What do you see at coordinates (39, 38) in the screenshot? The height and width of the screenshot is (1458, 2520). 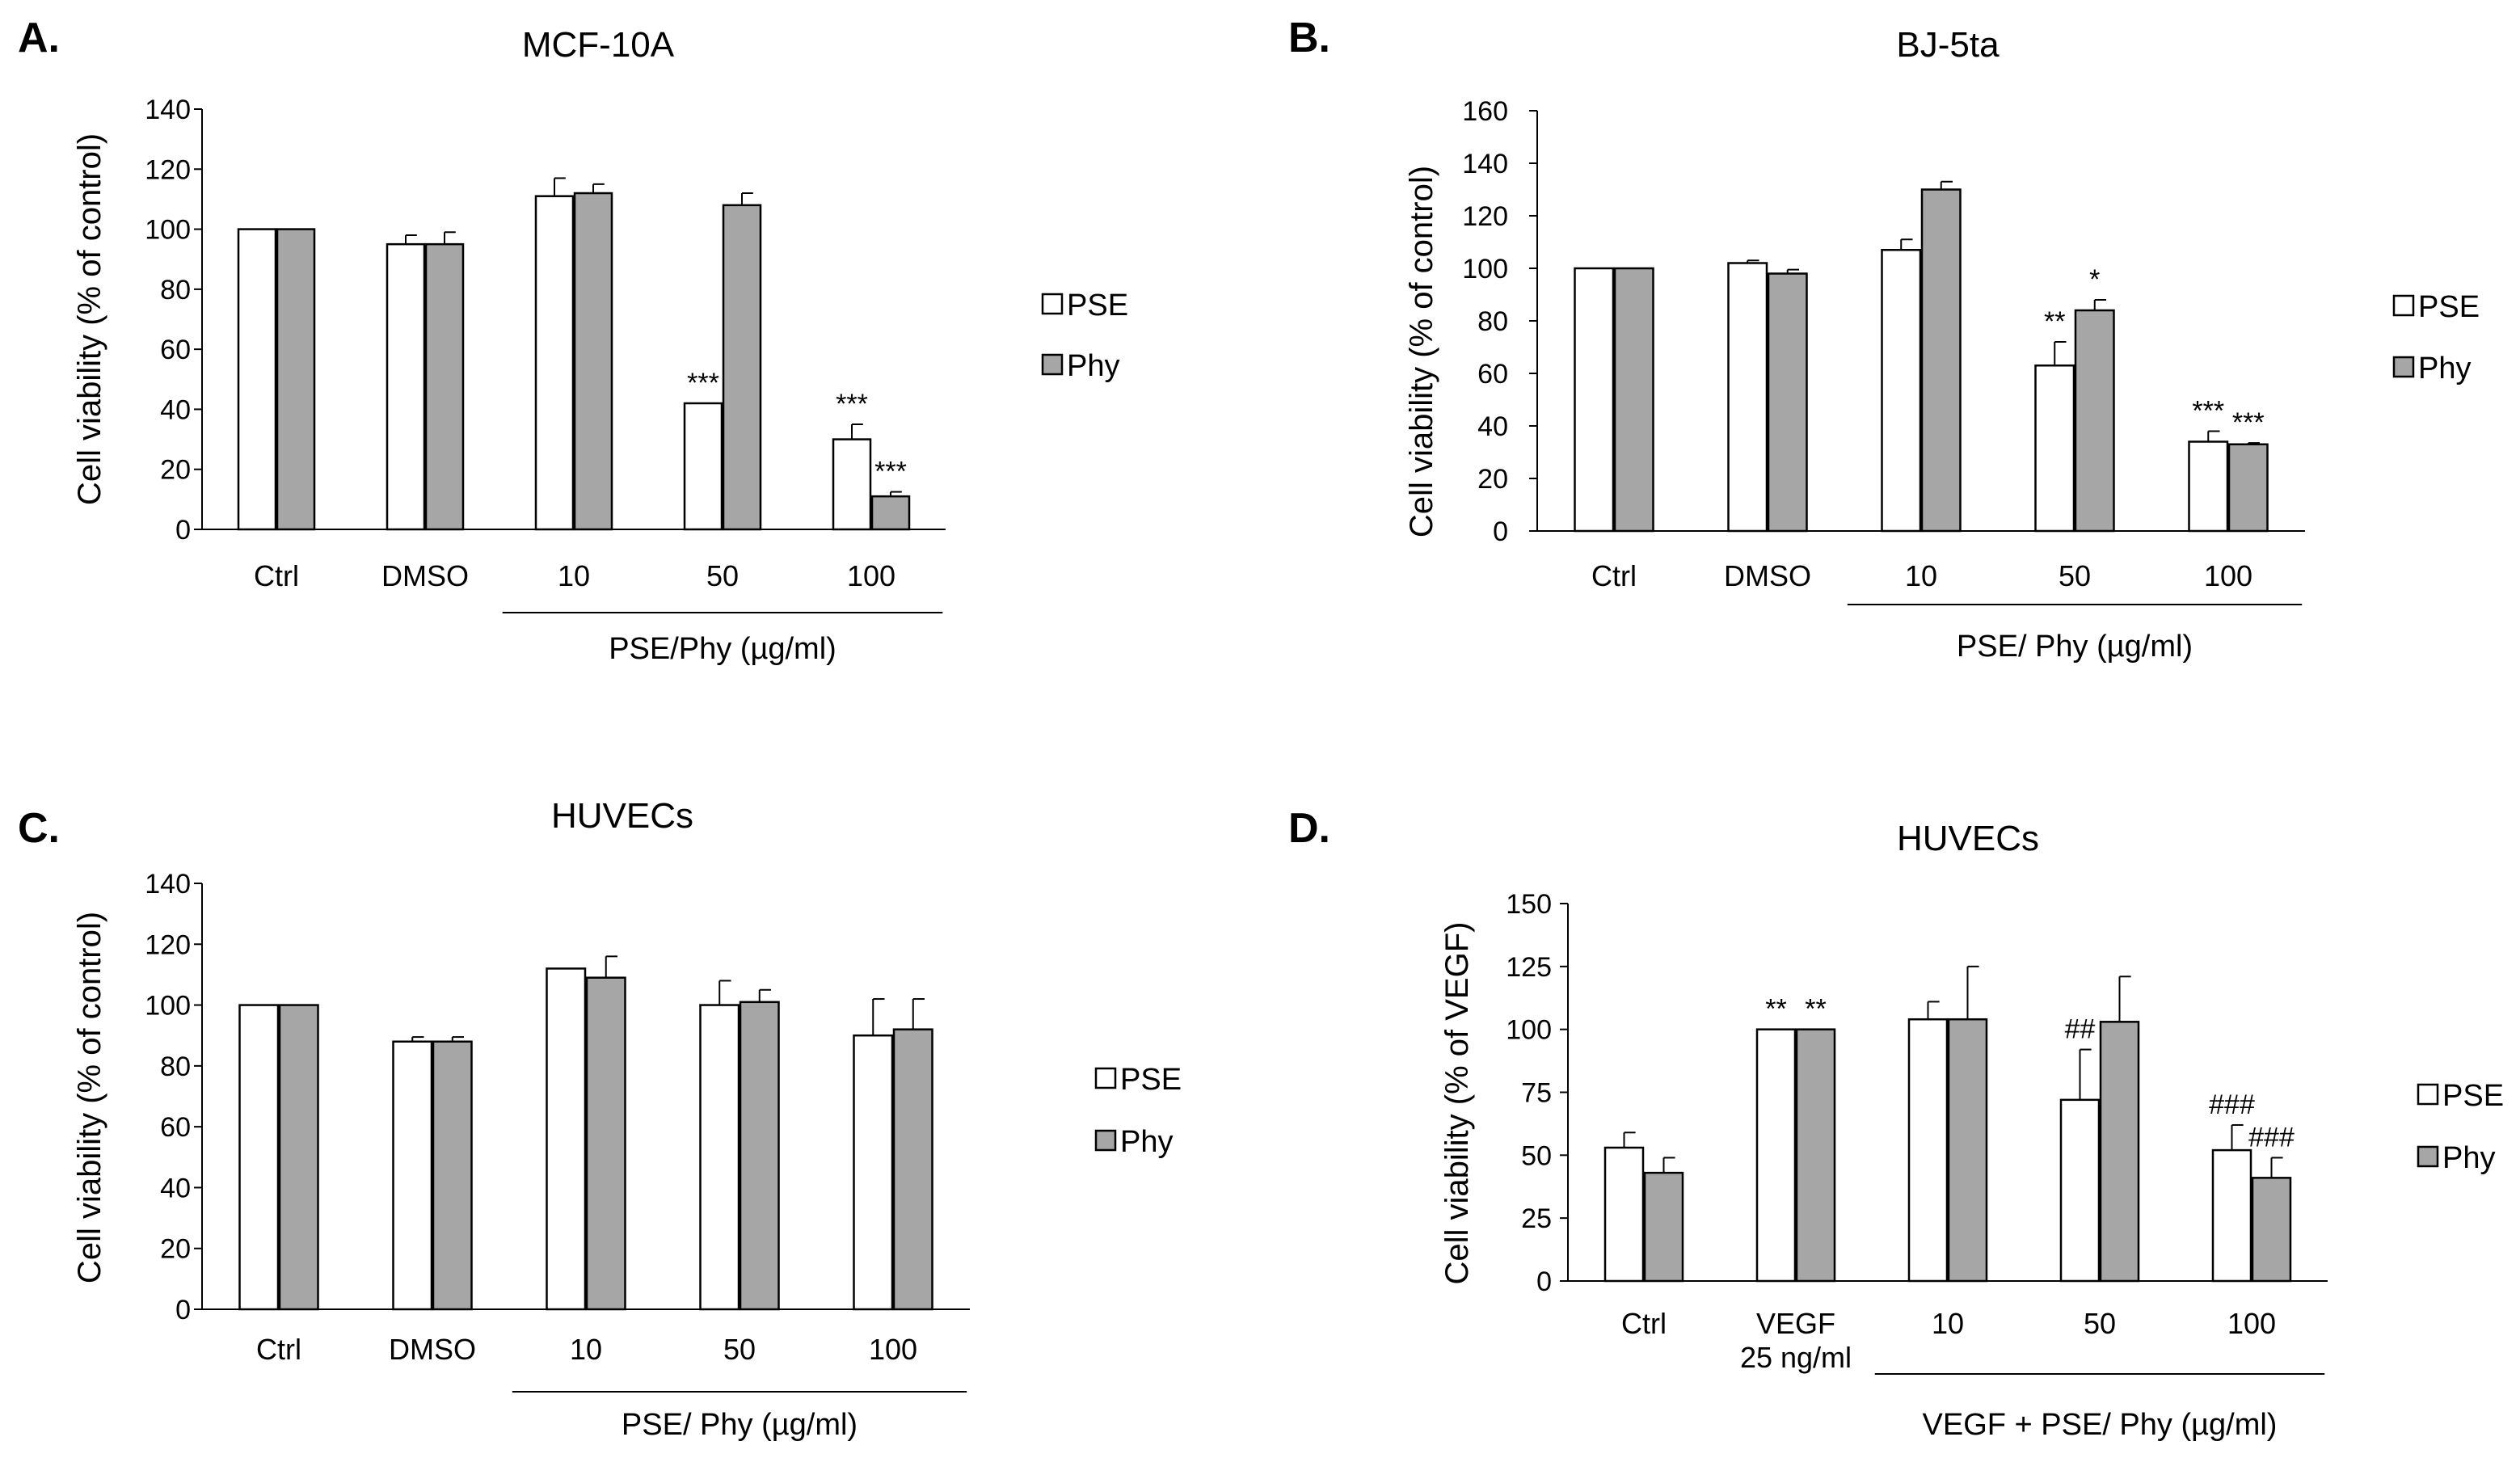 I see `panel-label: A.` at bounding box center [39, 38].